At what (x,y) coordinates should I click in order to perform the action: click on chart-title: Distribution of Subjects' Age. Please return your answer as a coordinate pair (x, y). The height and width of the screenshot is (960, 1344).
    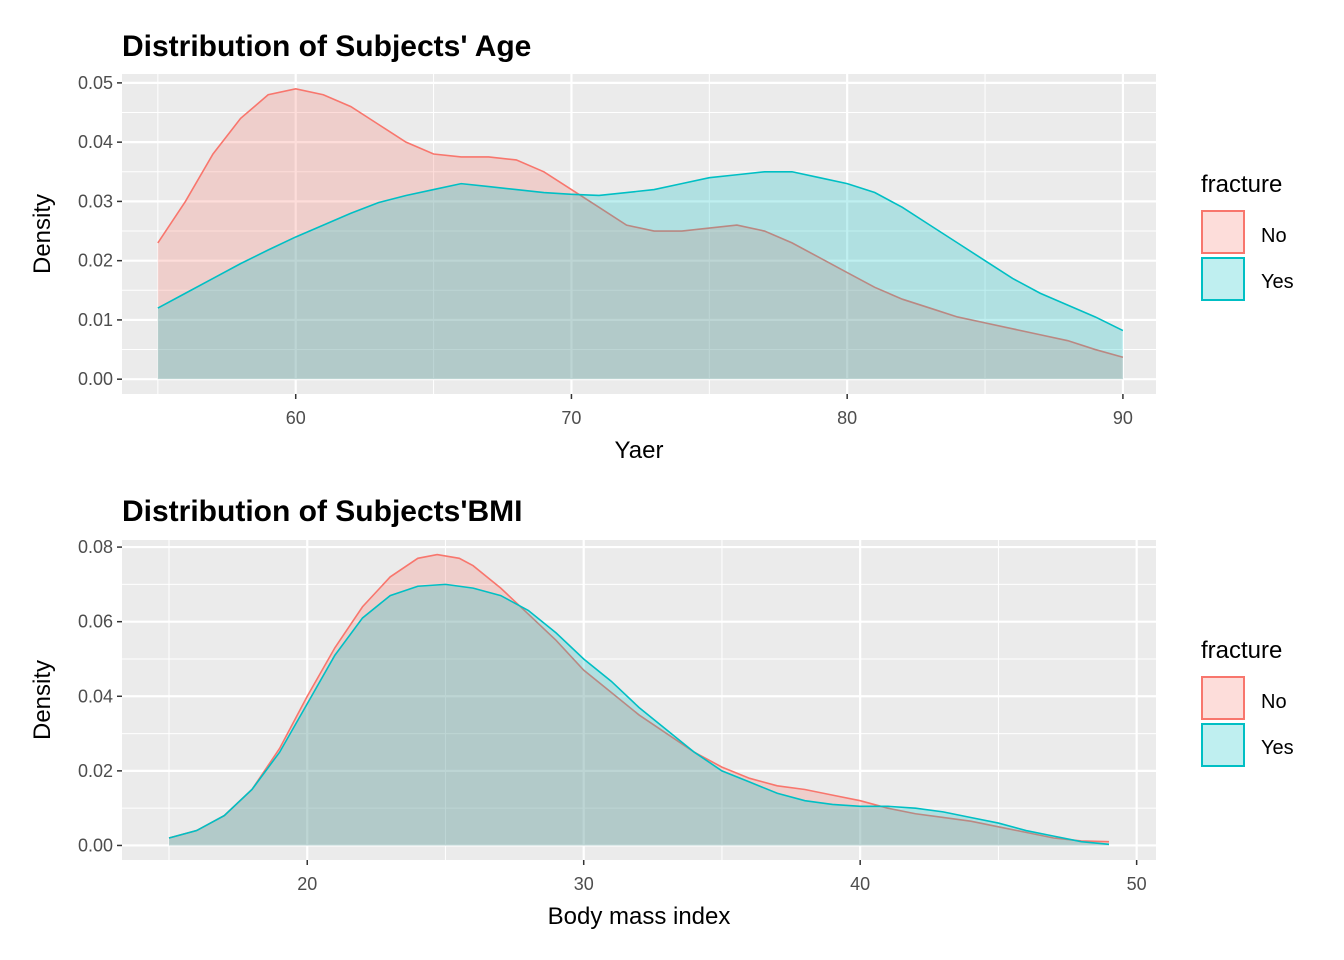
    Looking at the image, I should click on (326, 46).